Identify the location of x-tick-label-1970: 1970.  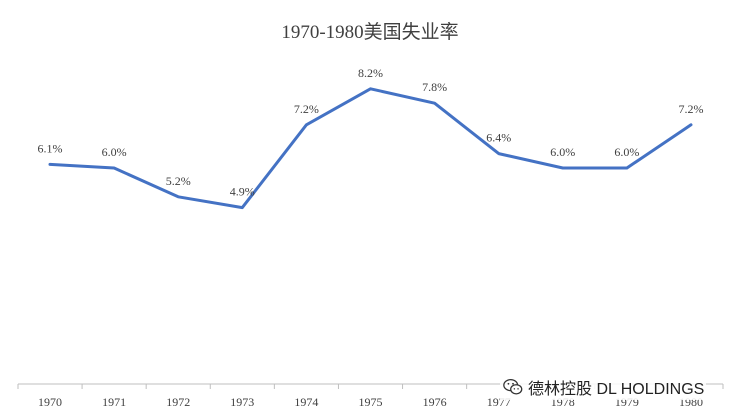
(50, 402).